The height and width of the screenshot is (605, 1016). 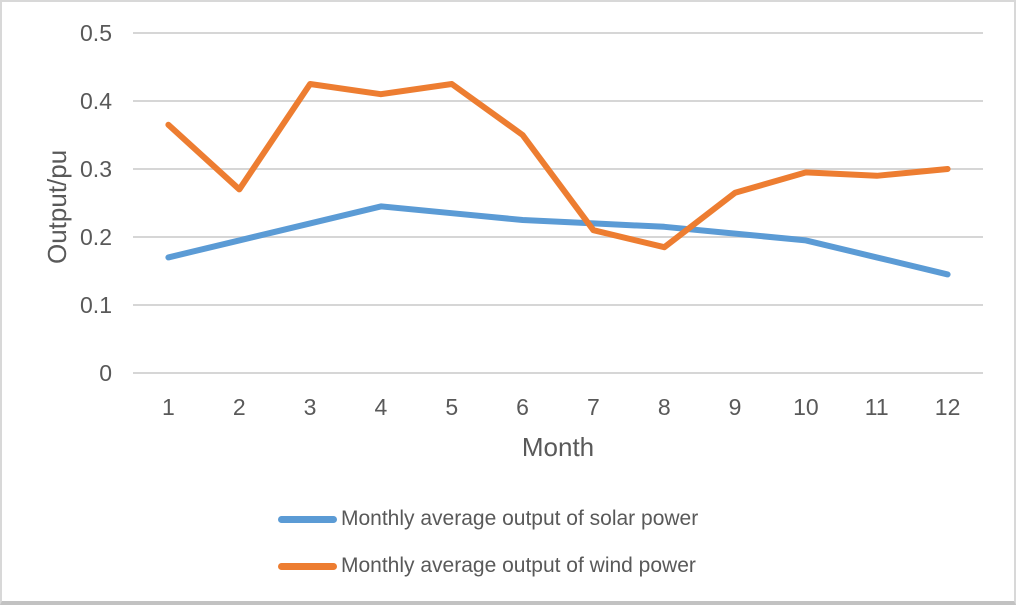 I want to click on wind-series-line-swatch, so click(x=307, y=566).